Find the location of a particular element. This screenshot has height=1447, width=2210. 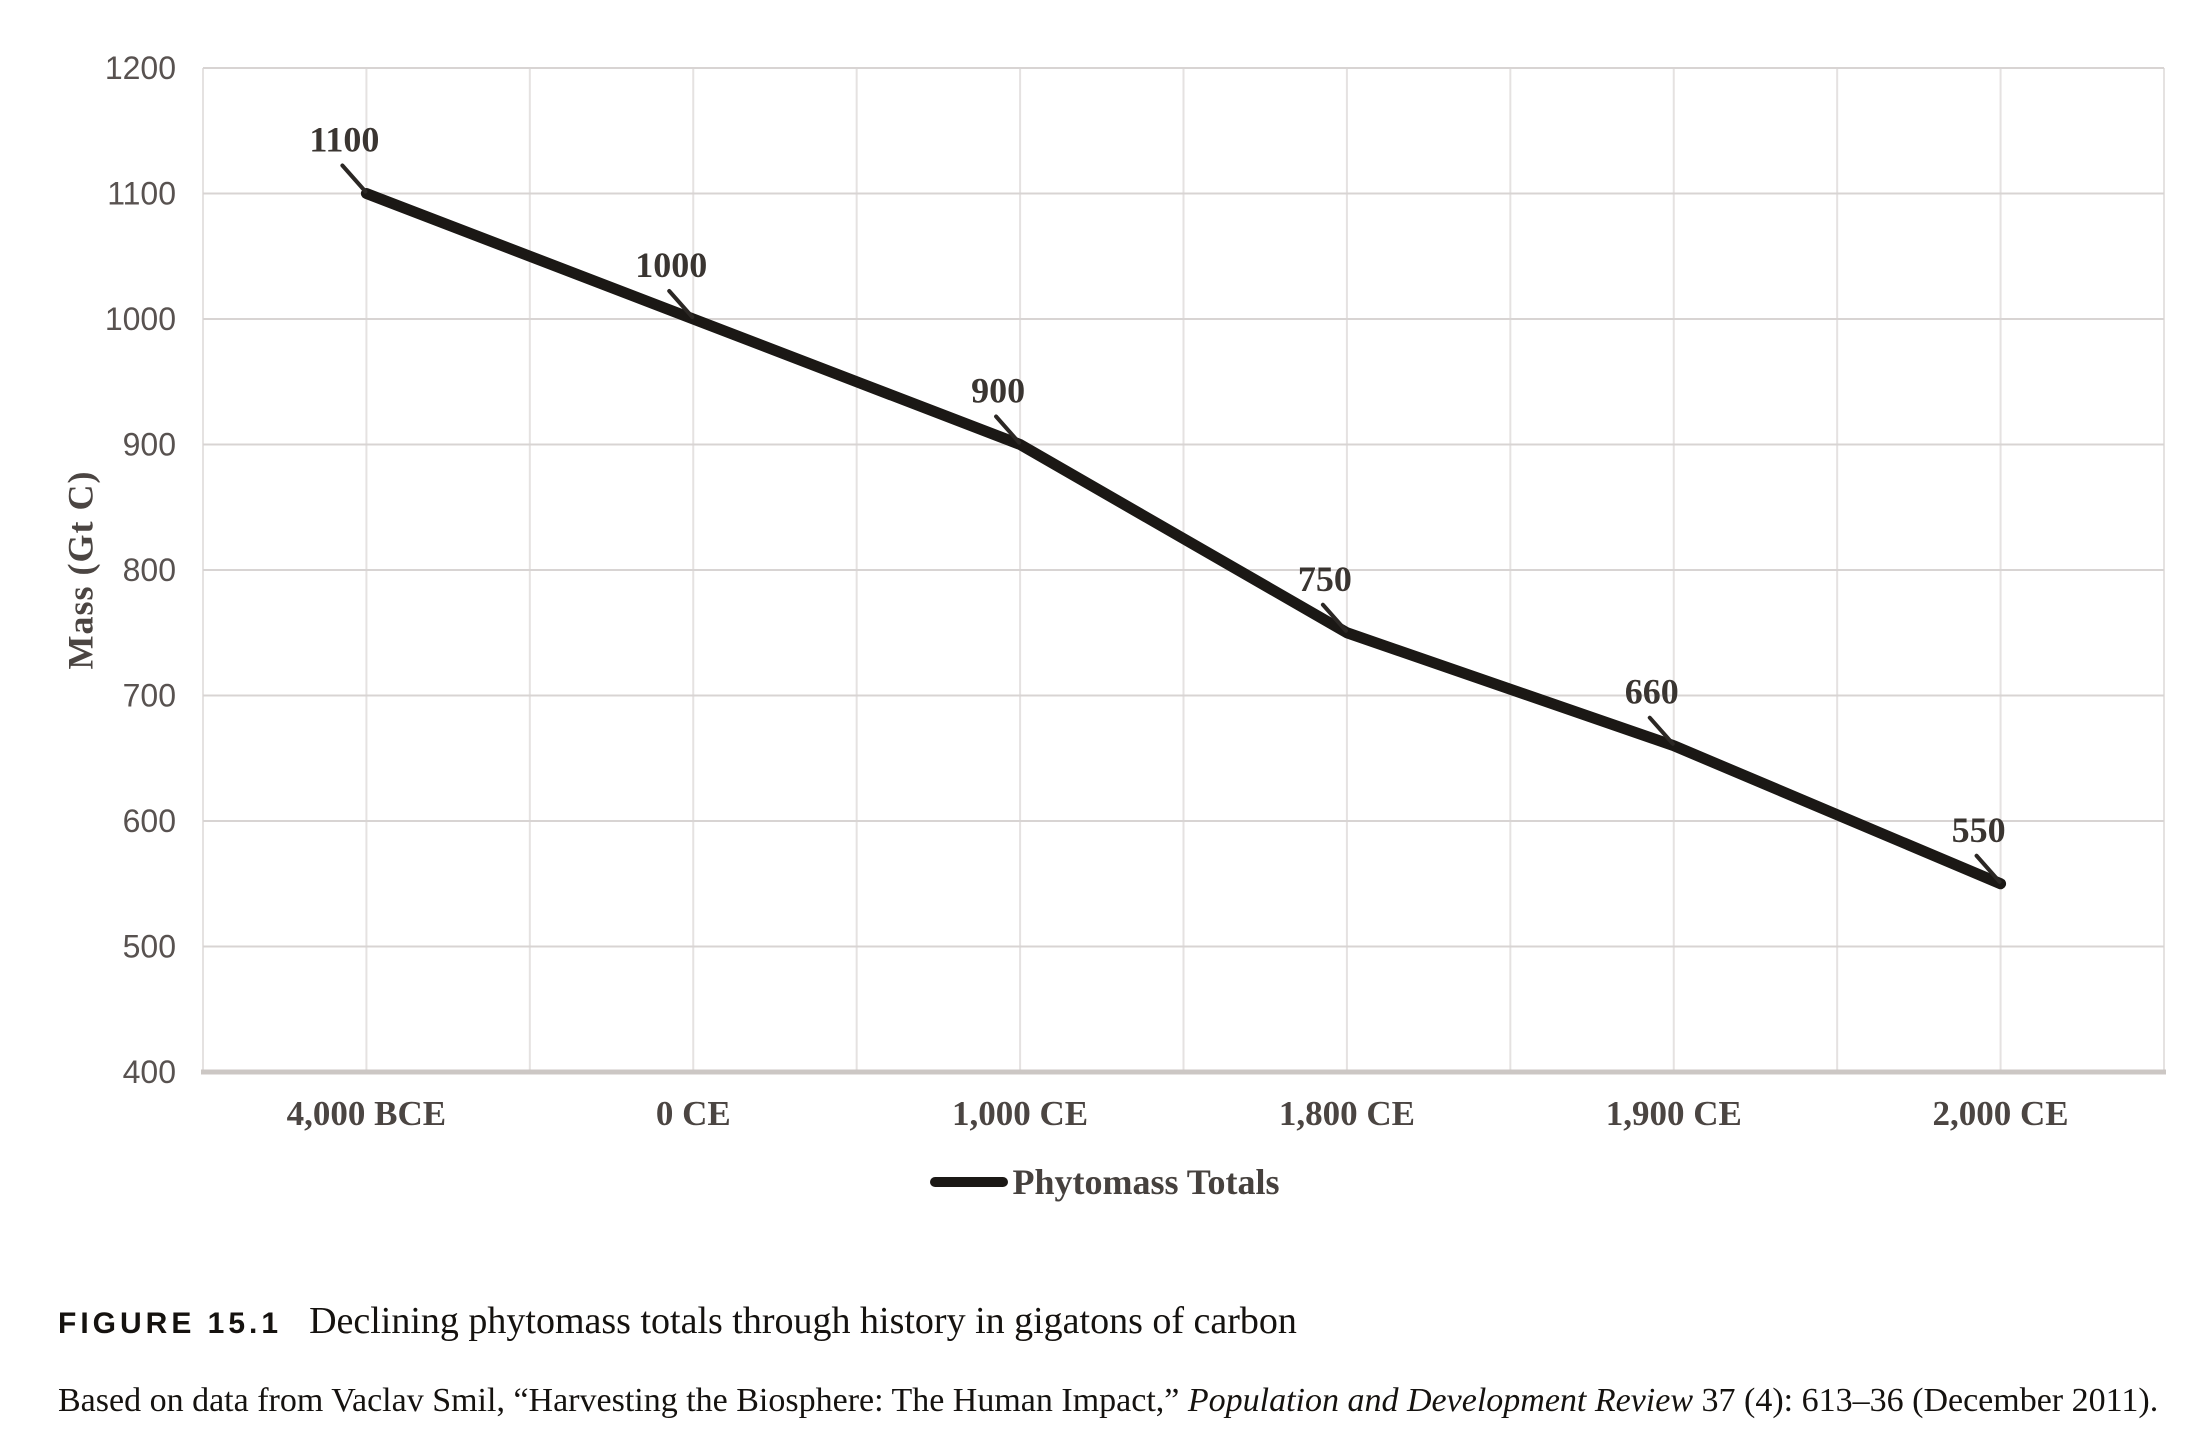

y-axis-tick-label: 800 is located at coordinates (149, 570).